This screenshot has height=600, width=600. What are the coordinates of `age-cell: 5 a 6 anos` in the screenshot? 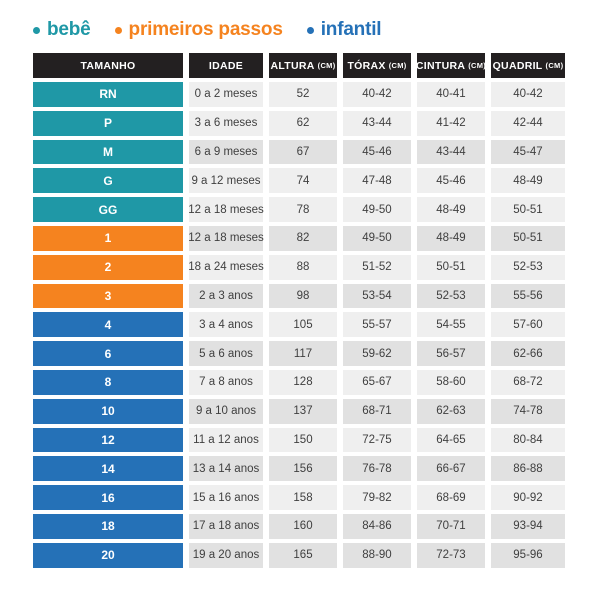 It's located at (226, 353).